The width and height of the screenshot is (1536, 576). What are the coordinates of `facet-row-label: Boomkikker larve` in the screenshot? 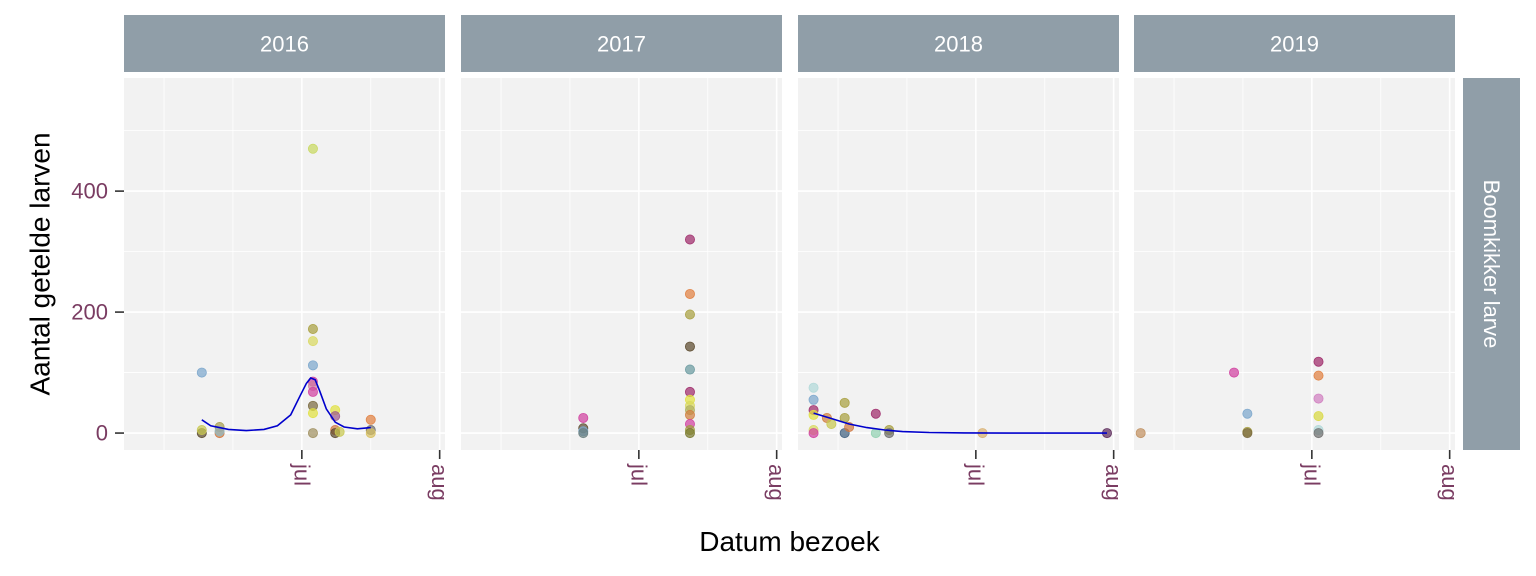 It's located at (1491, 264).